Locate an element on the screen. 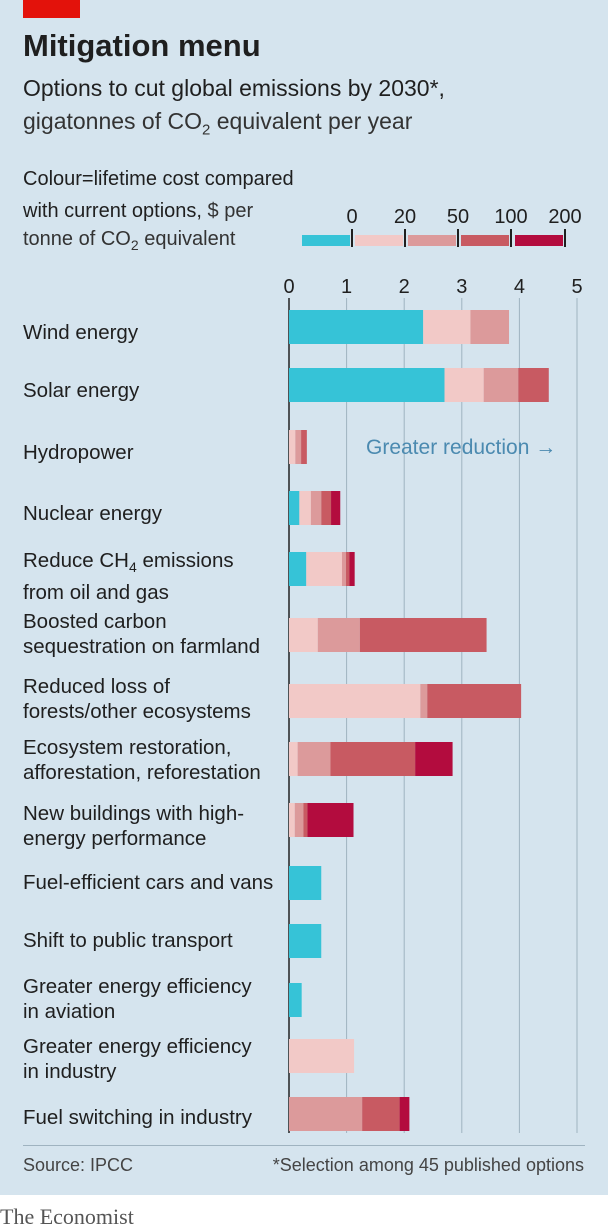  category-label-text: Greater energy efficiency is located at coordinates (137, 1046).